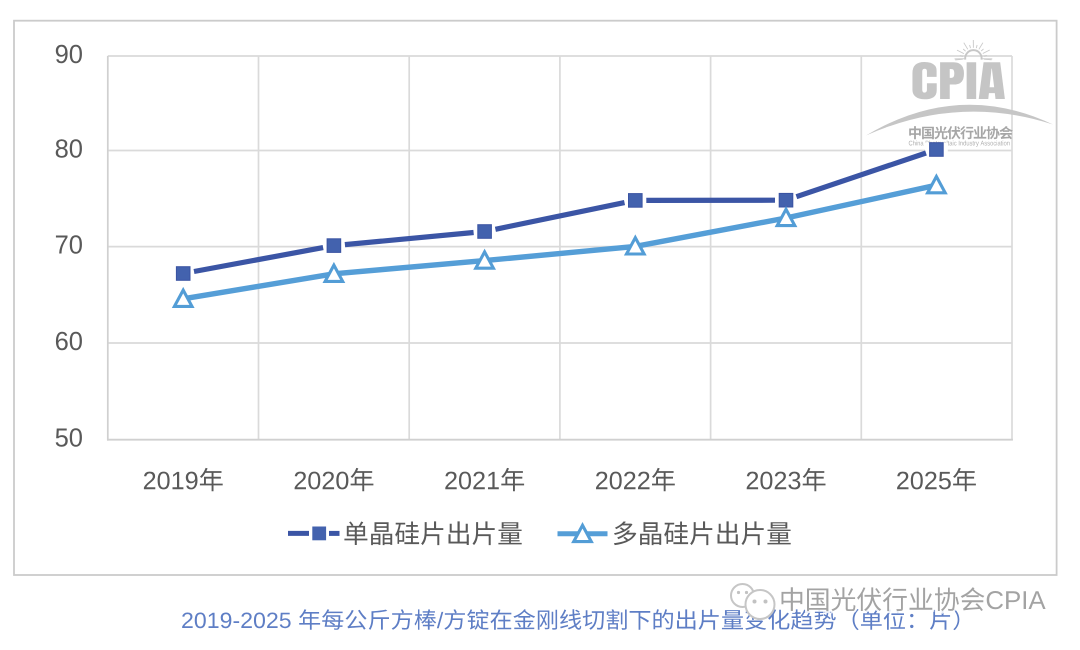 This screenshot has width=1080, height=650. Describe the element at coordinates (69, 246) in the screenshot. I see `svg-text: 70` at that location.